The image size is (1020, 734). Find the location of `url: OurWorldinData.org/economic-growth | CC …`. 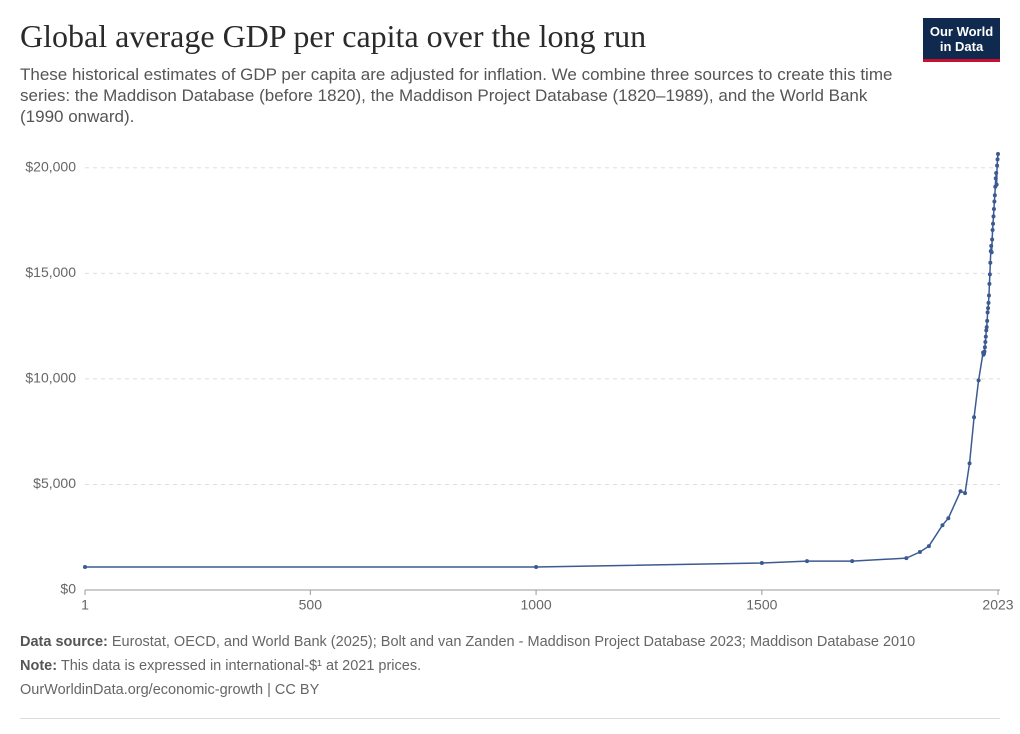

url: OurWorldinData.org/economic-growth | CC … is located at coordinates (170, 690).